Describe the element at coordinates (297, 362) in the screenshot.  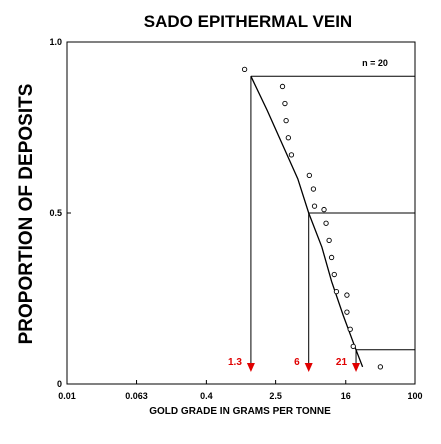
I see `percentile-label: 6` at that location.